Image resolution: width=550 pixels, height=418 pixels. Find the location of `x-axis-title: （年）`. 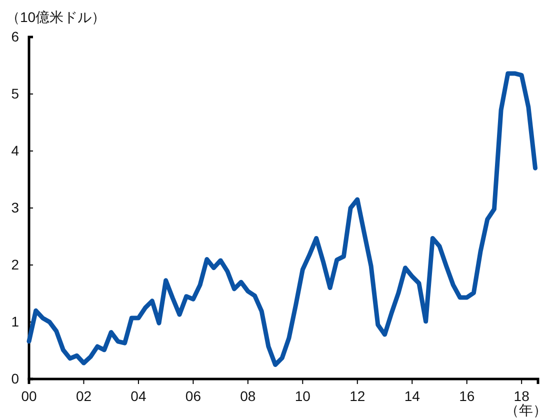

x-axis-title: （年） is located at coordinates (526, 410).